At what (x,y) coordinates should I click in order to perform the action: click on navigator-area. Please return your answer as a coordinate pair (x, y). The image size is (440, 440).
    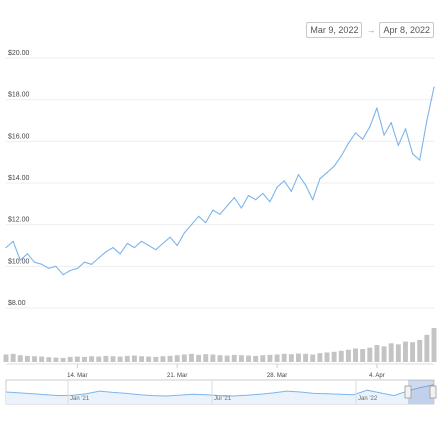
    Looking at the image, I should click on (220, 394).